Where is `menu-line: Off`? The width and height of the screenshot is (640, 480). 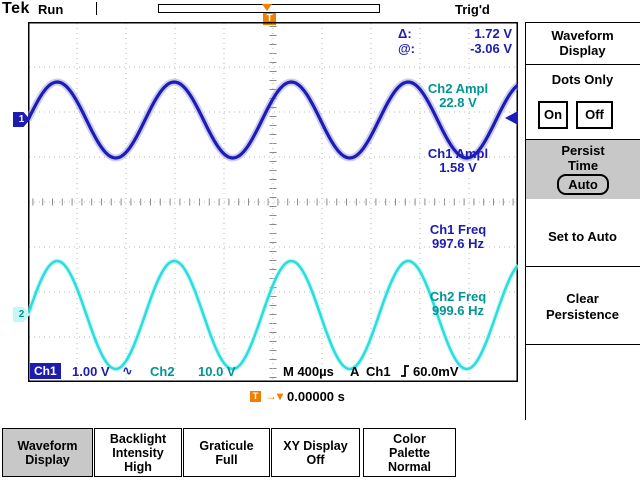
menu-line: Off is located at coordinates (315, 459).